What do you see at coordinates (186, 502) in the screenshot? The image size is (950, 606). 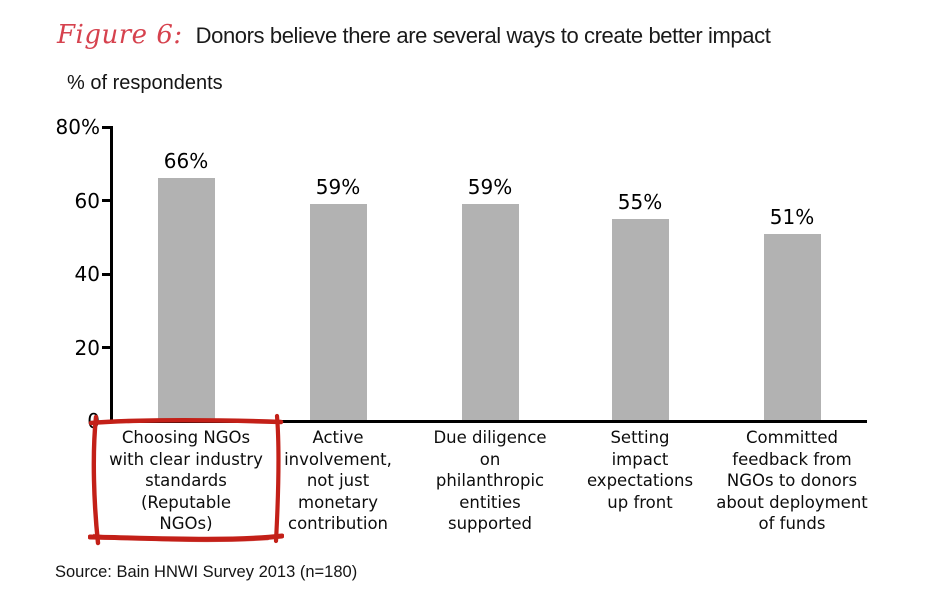 I see `category-label-line: (Reputable` at bounding box center [186, 502].